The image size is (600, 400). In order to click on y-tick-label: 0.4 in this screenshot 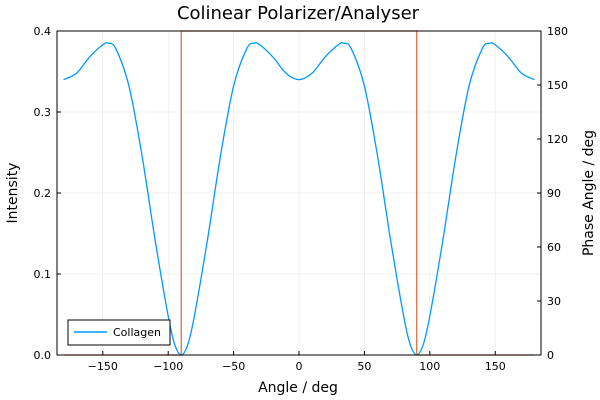, I will do `click(43, 31)`.